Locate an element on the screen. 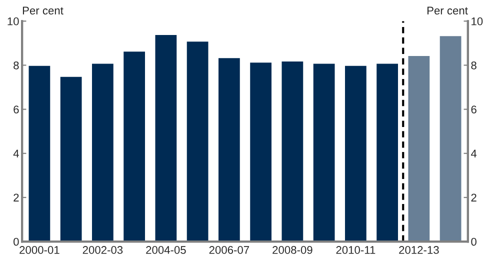  y-tick-label: 0 is located at coordinates (16, 242).